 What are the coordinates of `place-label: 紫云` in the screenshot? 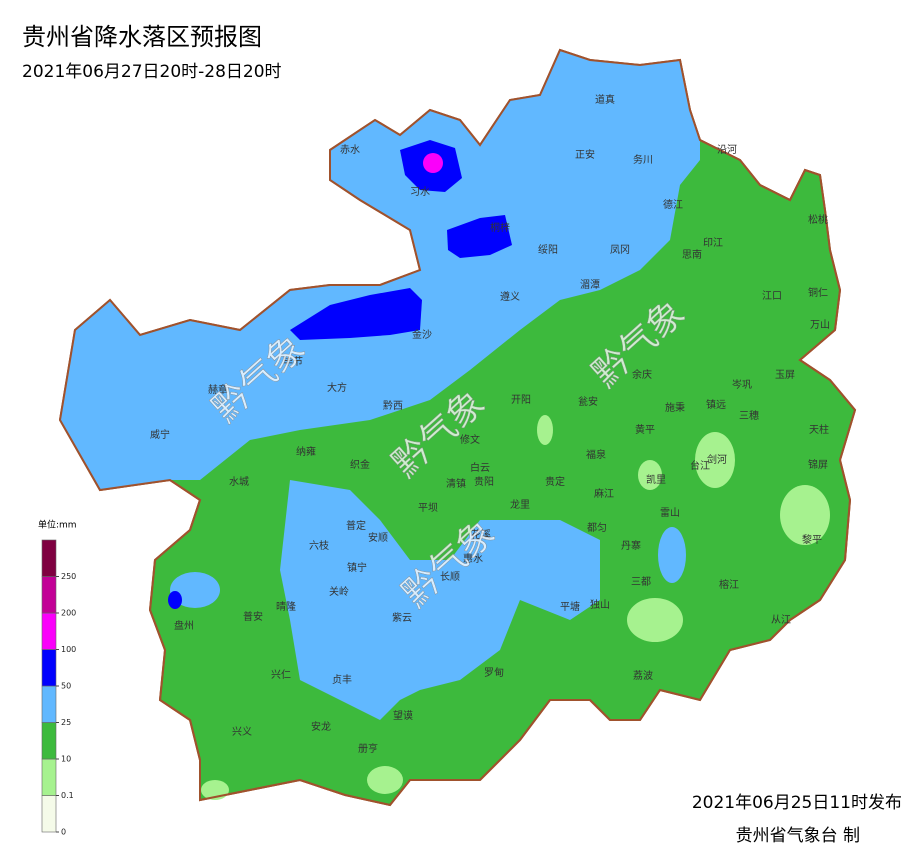 It's located at (402, 618).